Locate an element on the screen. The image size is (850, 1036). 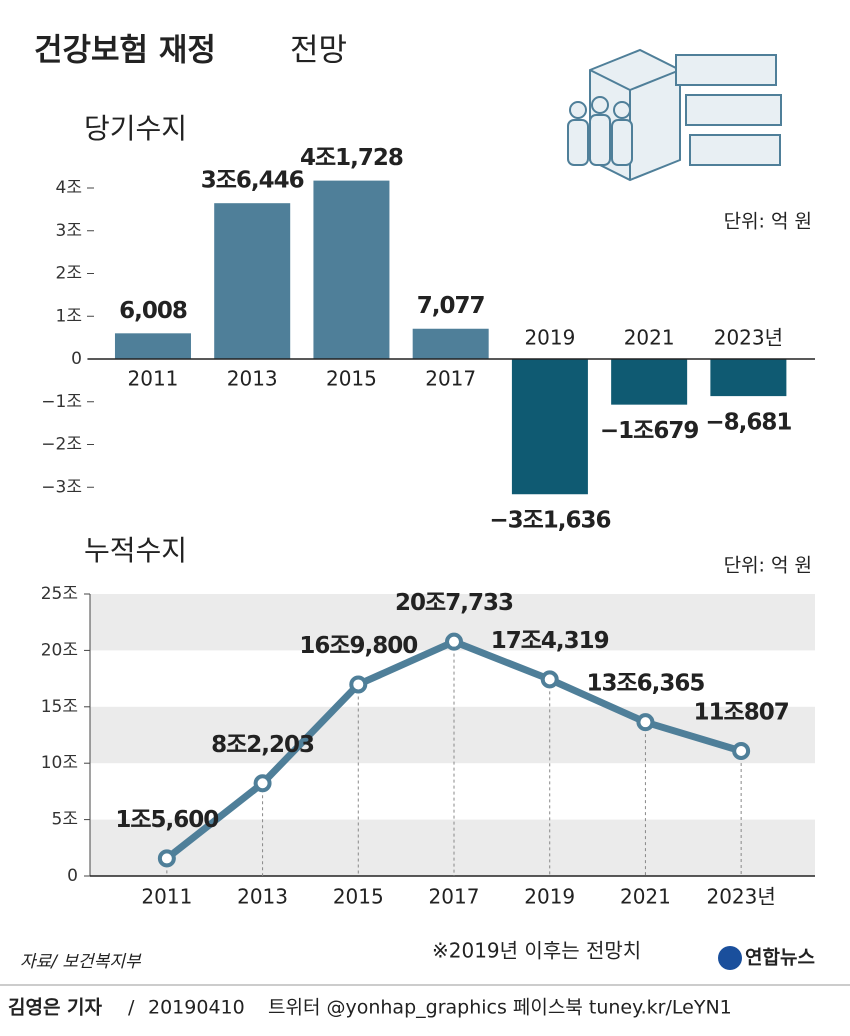
grid-band is located at coordinates (452, 847).